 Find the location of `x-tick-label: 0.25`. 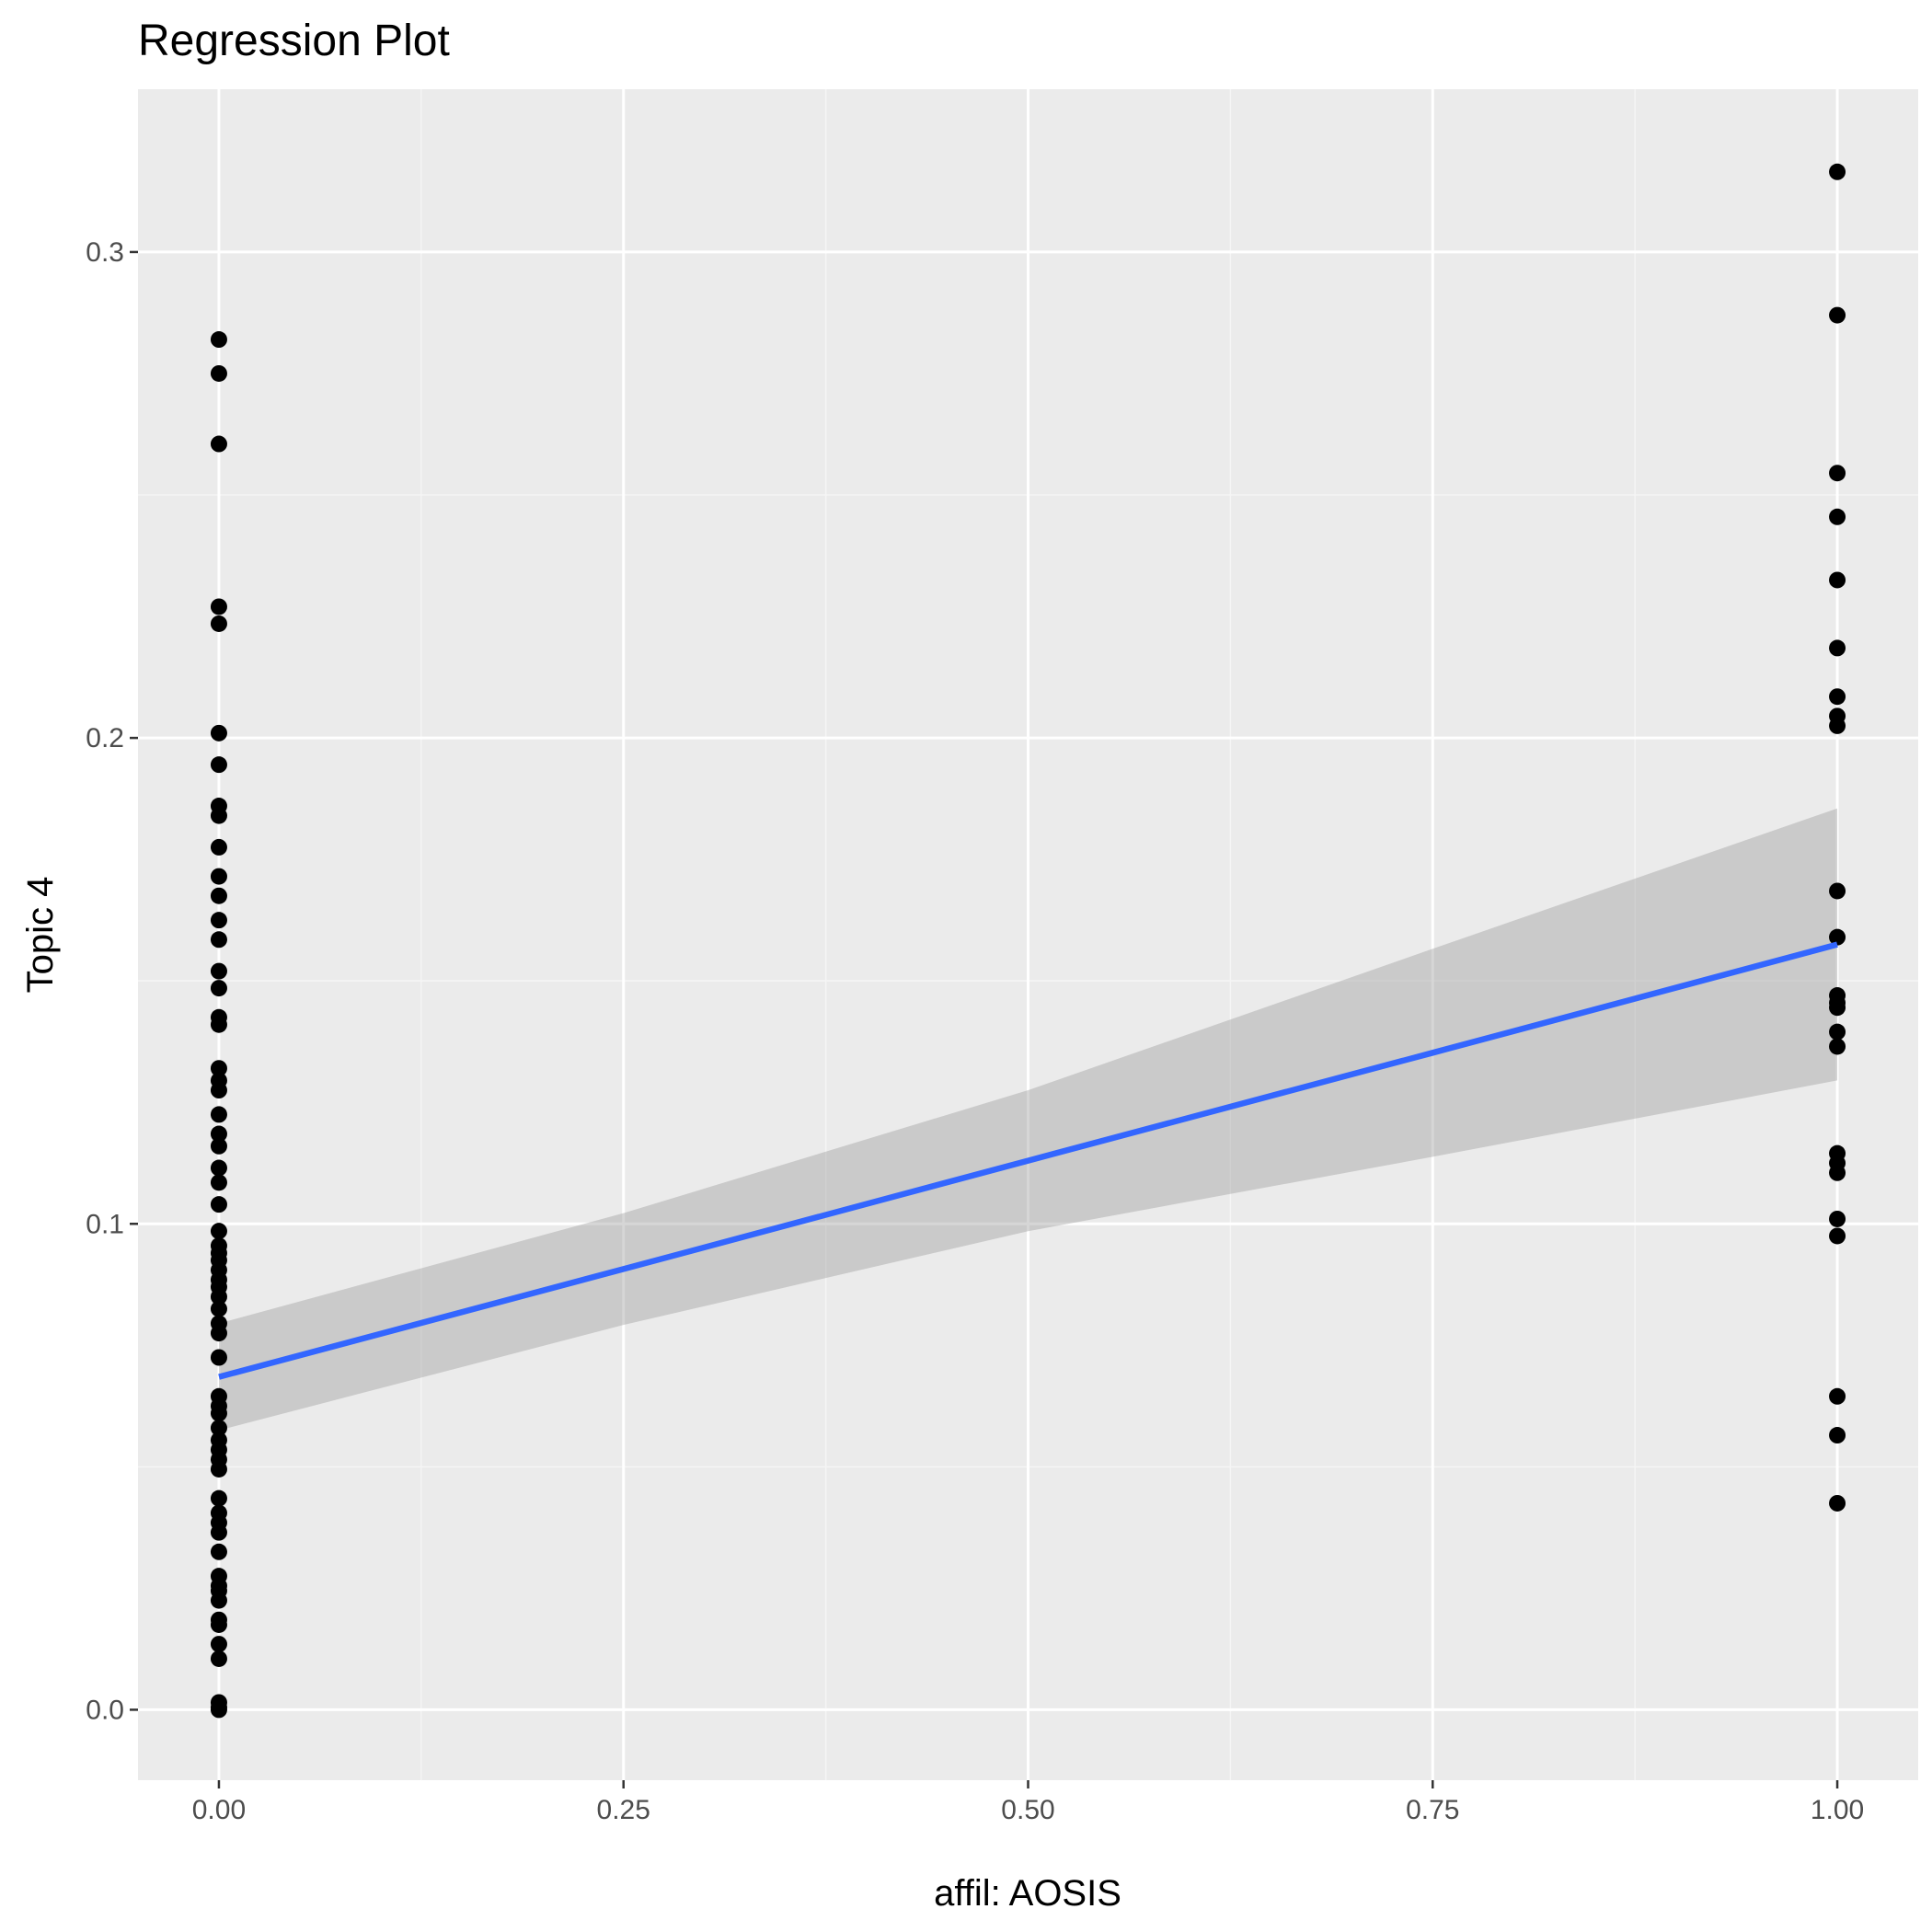

x-tick-label: 0.25 is located at coordinates (623, 1810).